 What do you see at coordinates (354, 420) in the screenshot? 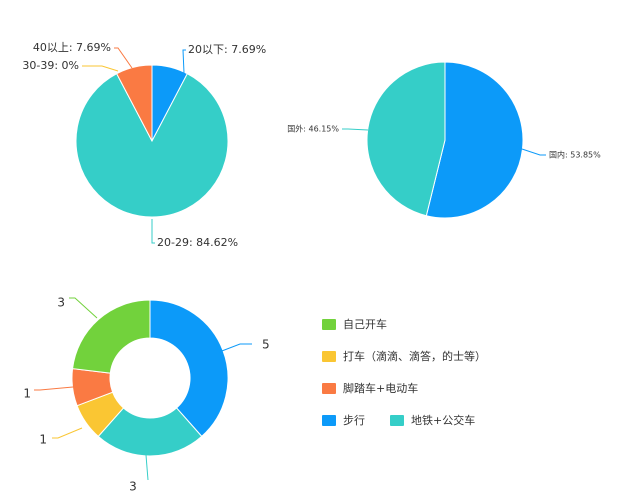
I see `legend-label: 步行` at bounding box center [354, 420].